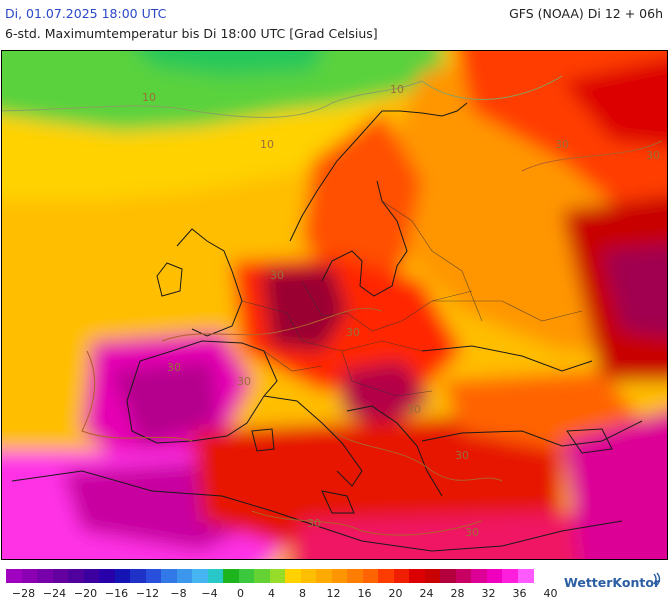  Describe the element at coordinates (240, 593) in the screenshot. I see `legend-tick-label: 0` at that location.